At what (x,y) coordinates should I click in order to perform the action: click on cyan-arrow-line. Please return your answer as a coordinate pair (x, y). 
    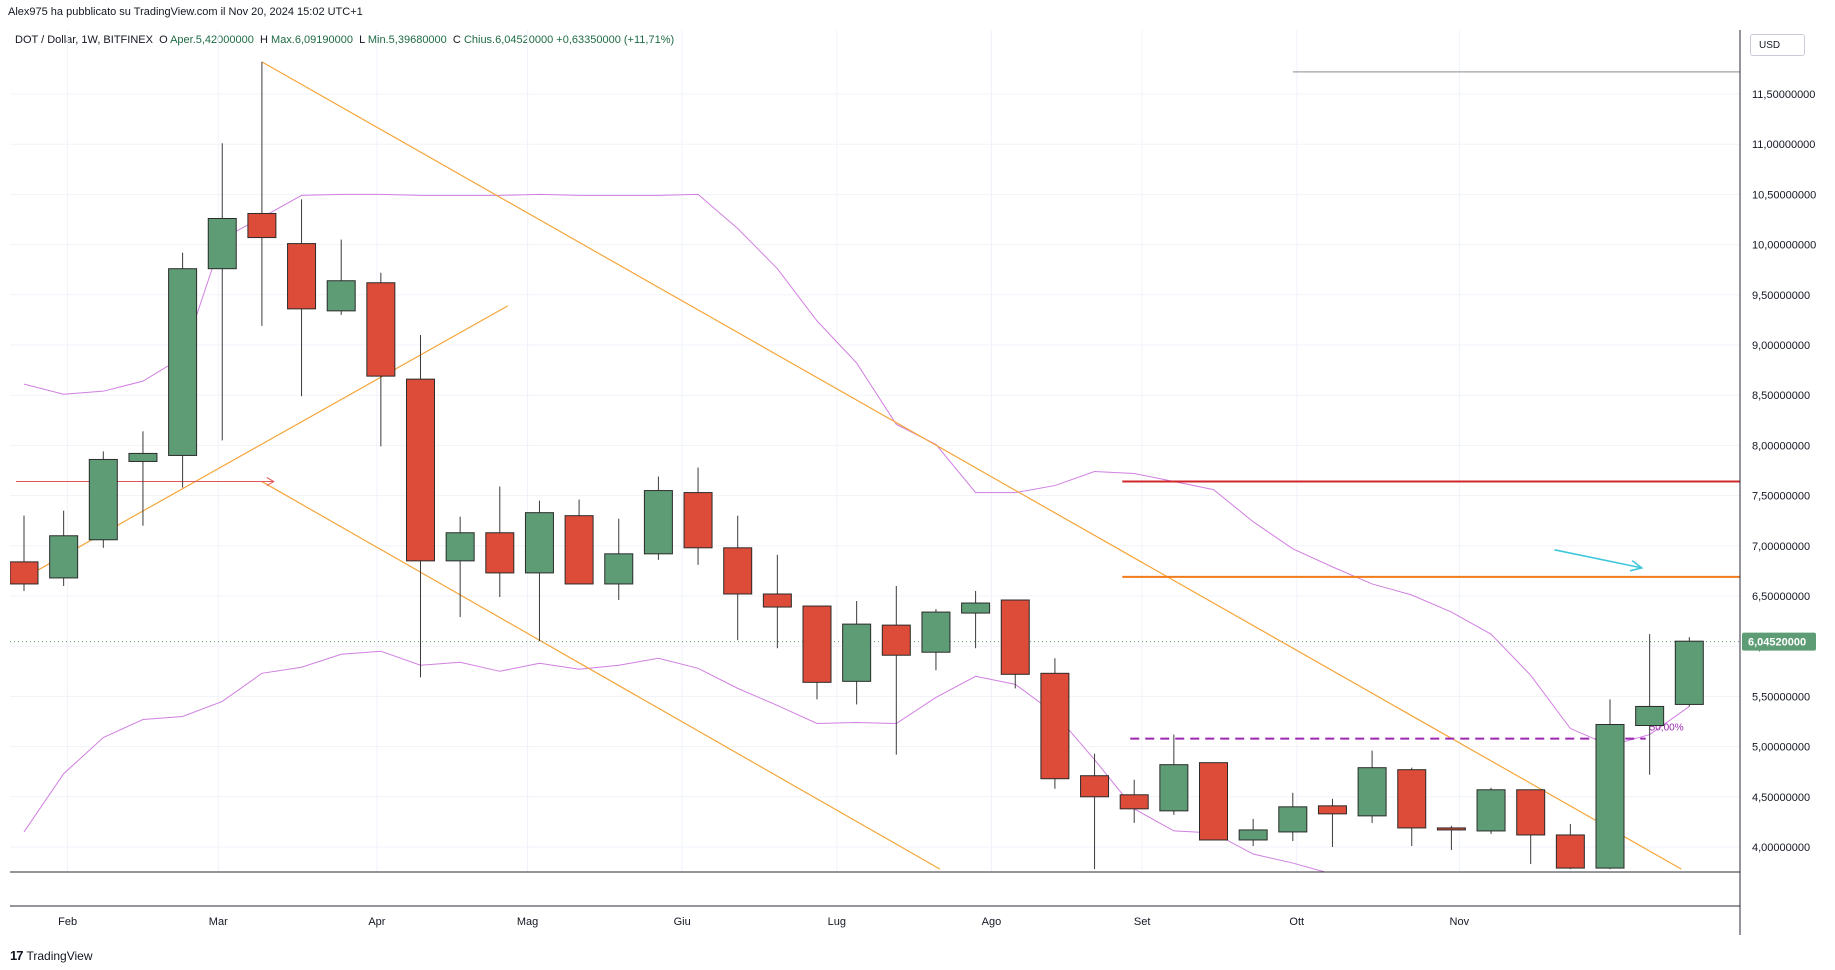
    Looking at the image, I should click on (1598, 559).